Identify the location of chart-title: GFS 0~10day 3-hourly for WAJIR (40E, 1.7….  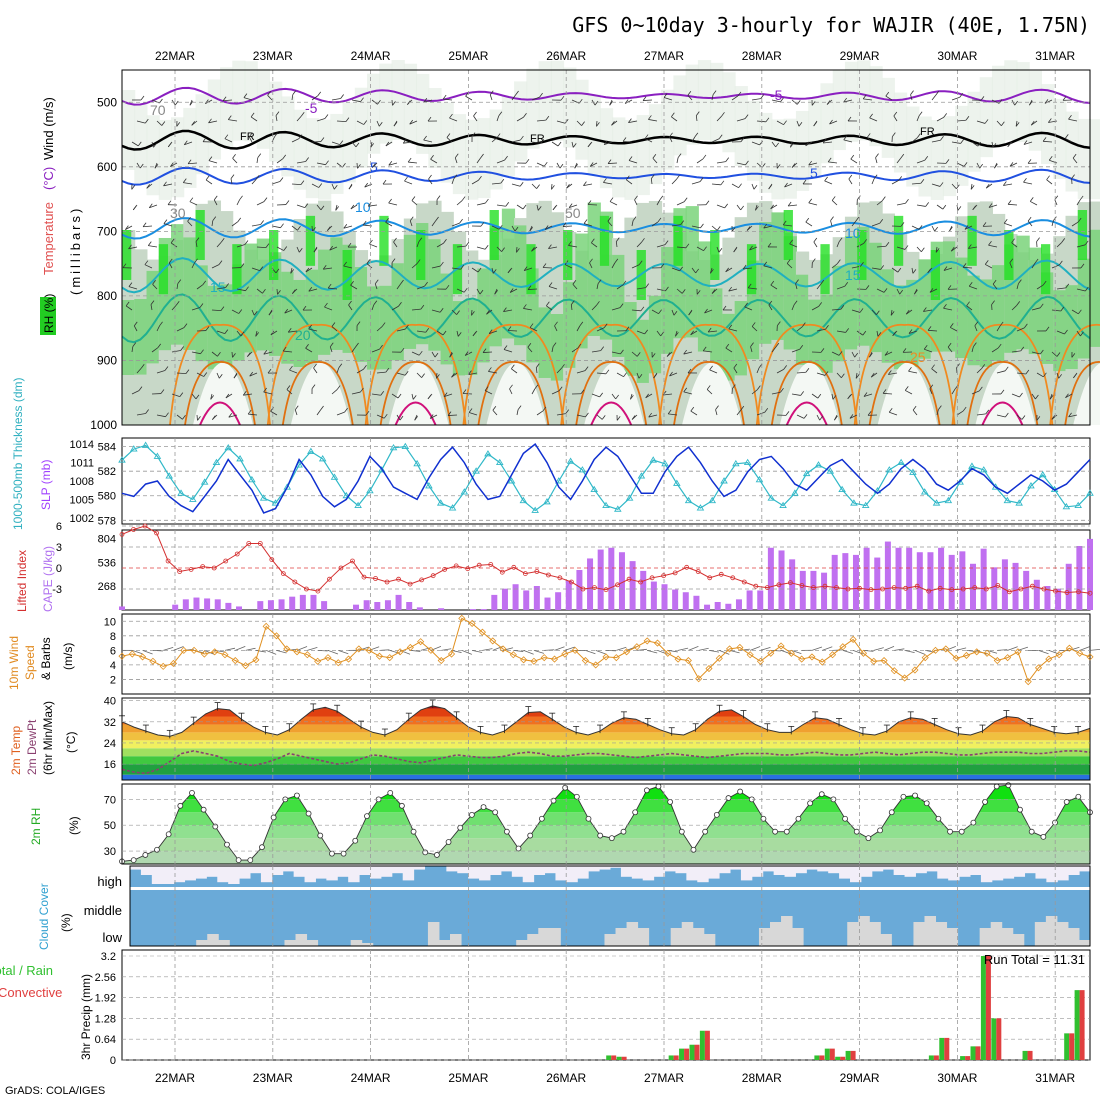
(831, 25).